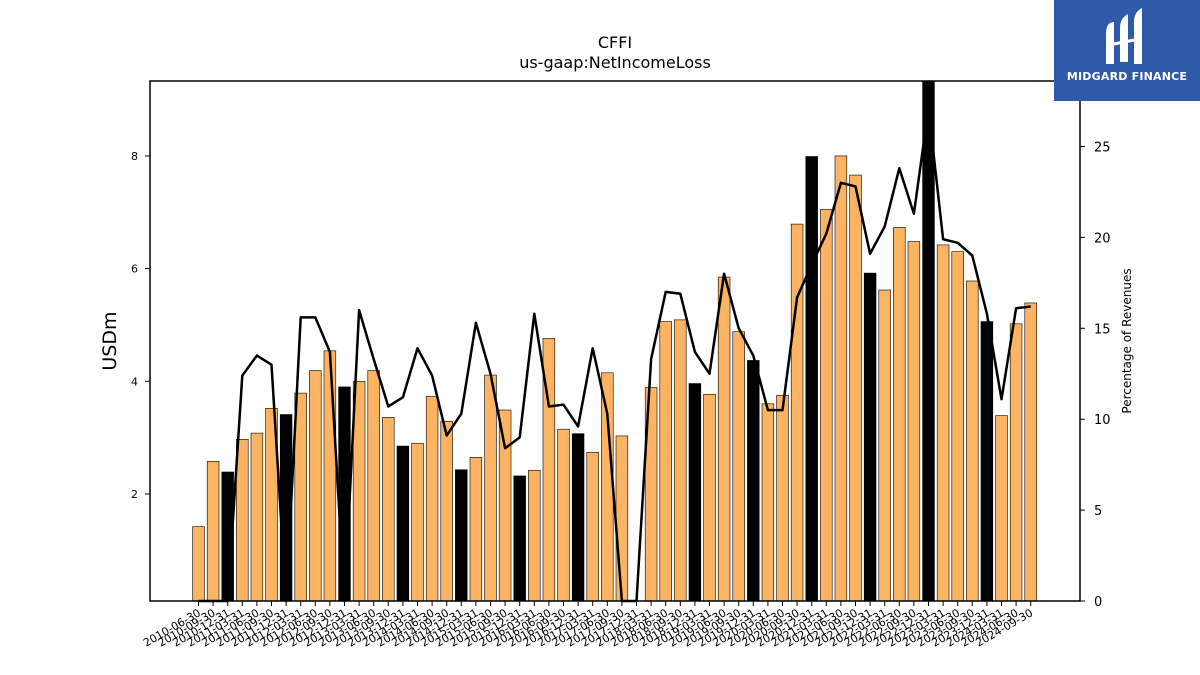  Describe the element at coordinates (1102, 238) in the screenshot. I see `y2-tick-label: 20` at that location.